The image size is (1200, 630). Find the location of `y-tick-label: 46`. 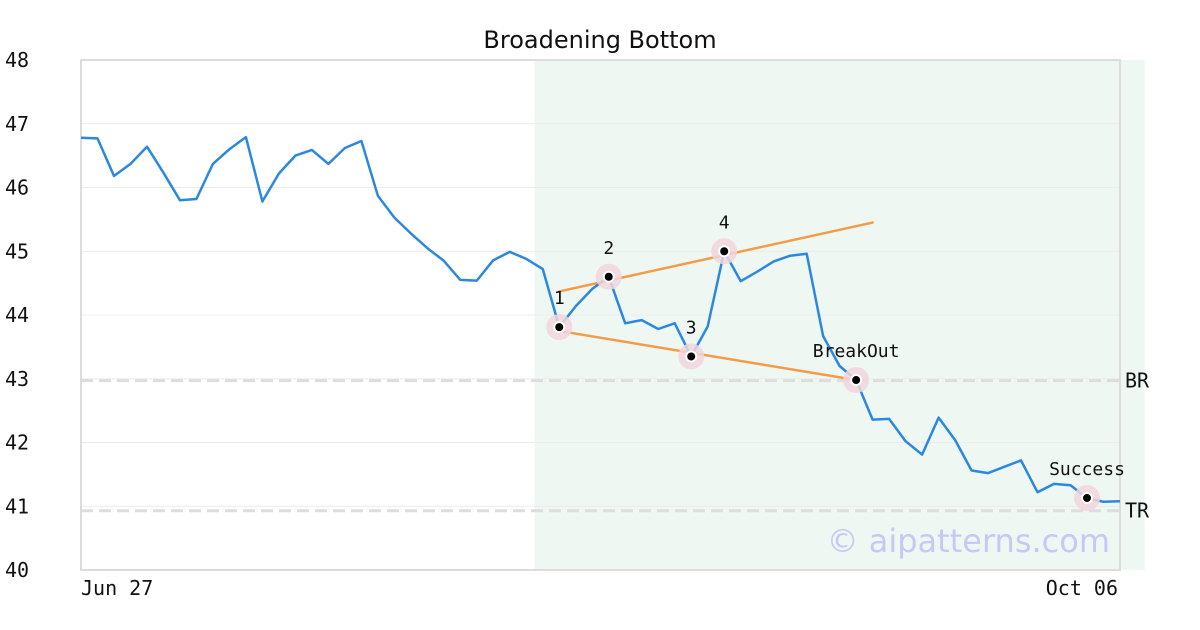

y-tick-label: 46 is located at coordinates (17, 188).